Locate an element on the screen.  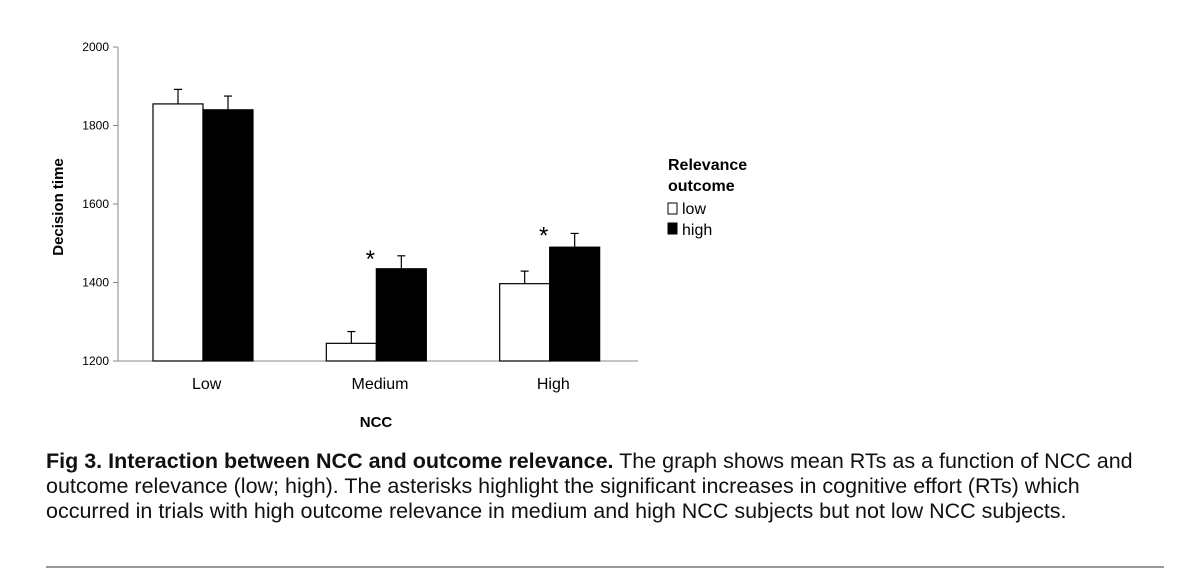
x-tick-label-low: Low is located at coordinates (207, 384).